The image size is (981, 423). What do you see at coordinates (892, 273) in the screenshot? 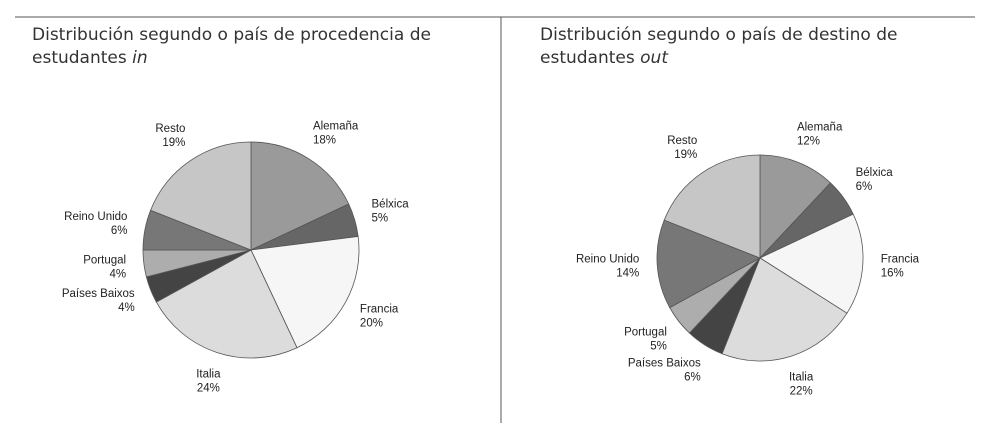
I see `slice-value-label: 16%` at bounding box center [892, 273].